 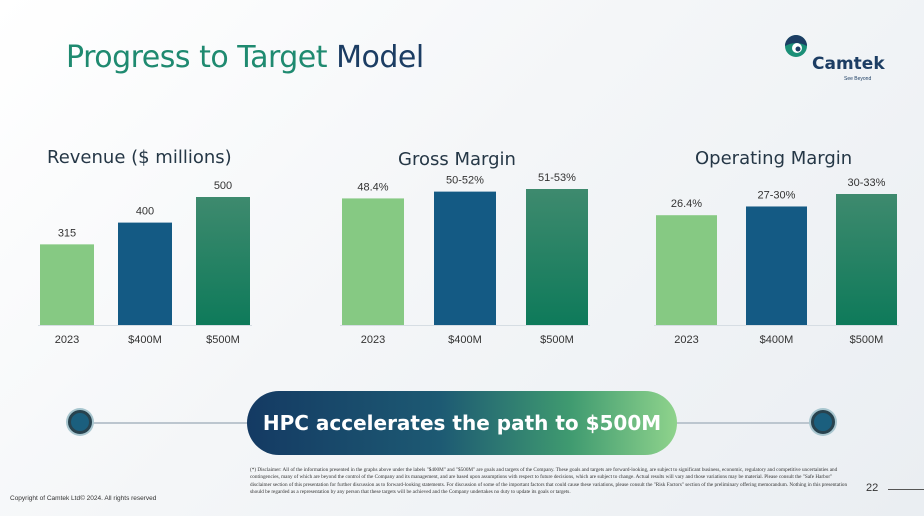 What do you see at coordinates (774, 158) in the screenshot?
I see `operating-margin-chart-title: Operating Margin` at bounding box center [774, 158].